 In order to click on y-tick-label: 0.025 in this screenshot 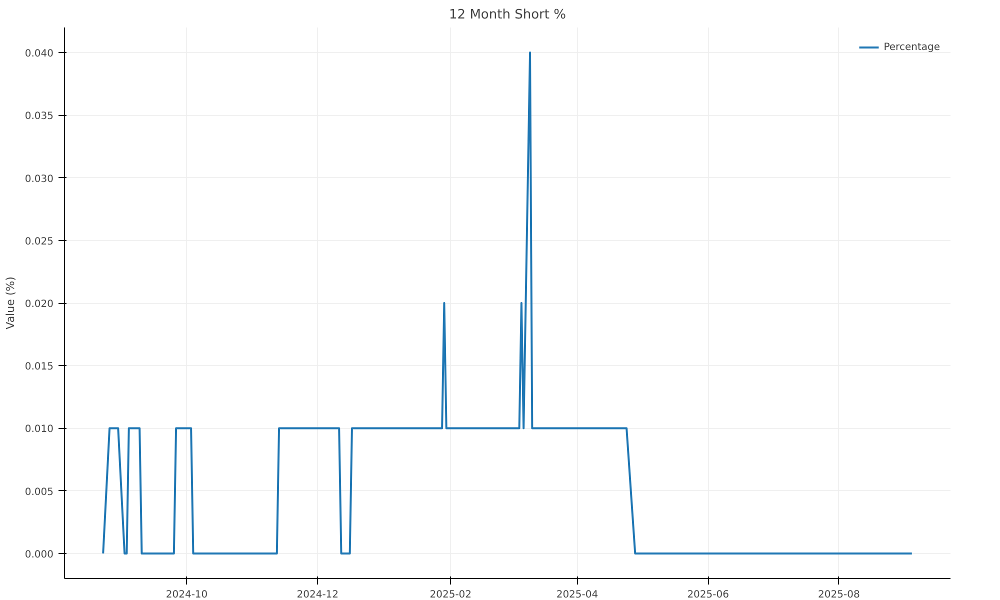, I will do `click(39, 242)`.